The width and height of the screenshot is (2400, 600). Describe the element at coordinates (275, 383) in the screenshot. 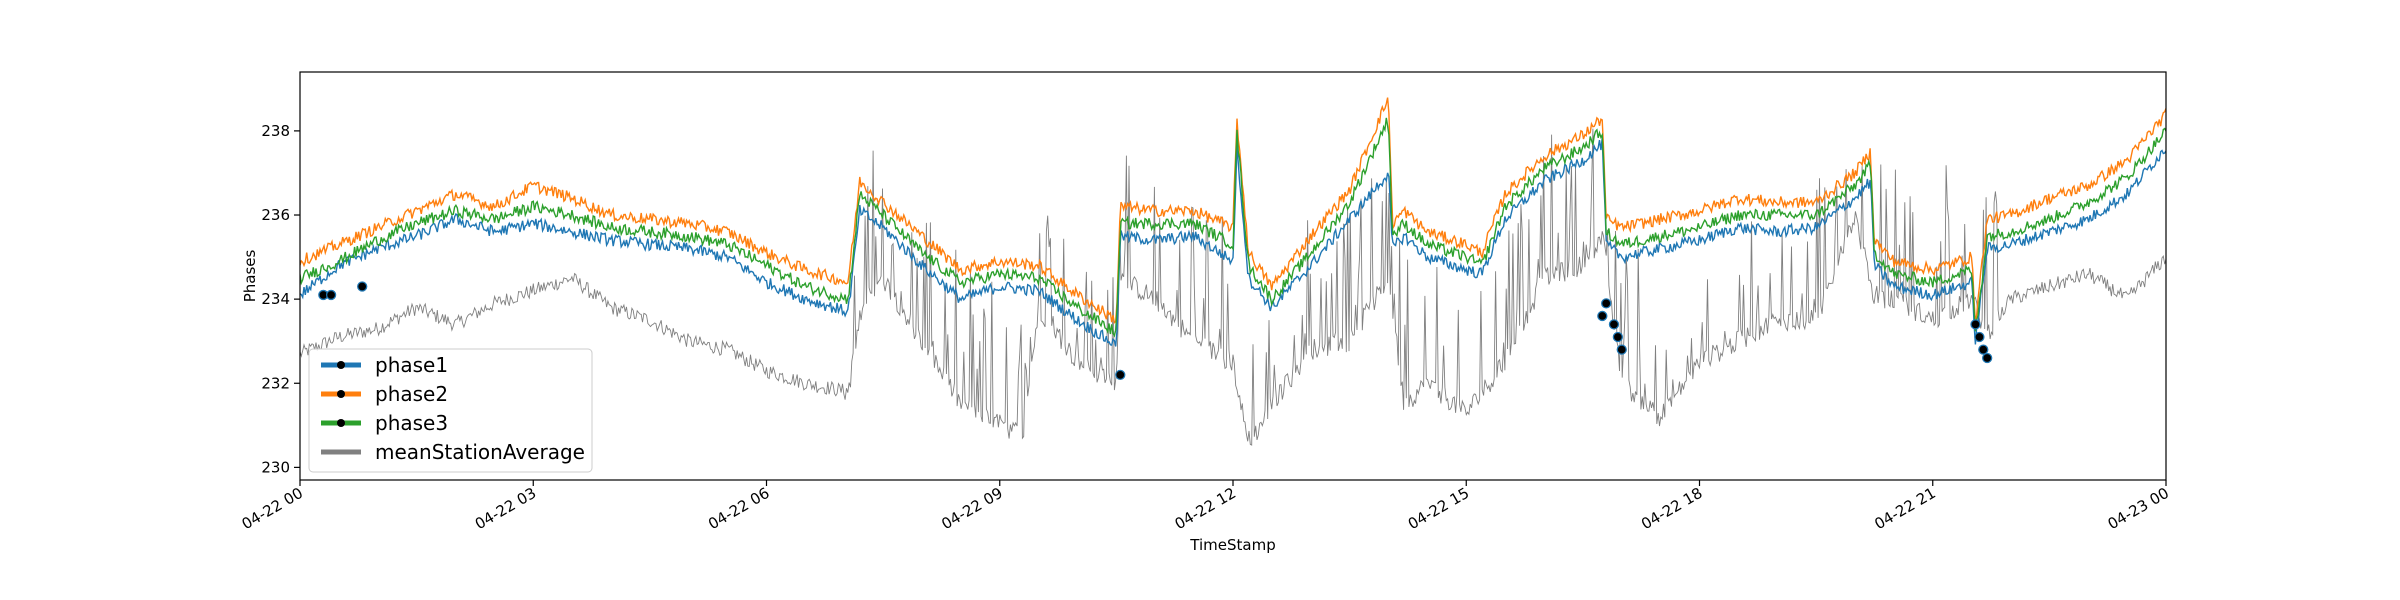

I see `y-tick-label: 232` at that location.